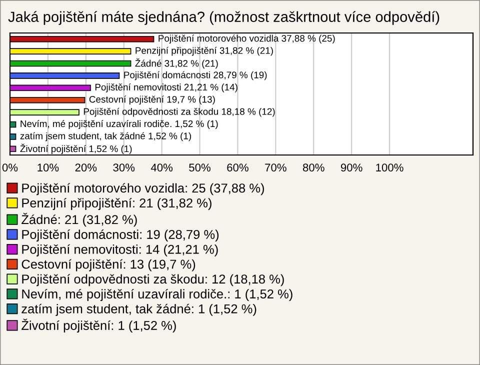 The image size is (480, 365). I want to click on legend-label: Pojištění domácnosti: 19 (28,79 %), so click(120, 235).